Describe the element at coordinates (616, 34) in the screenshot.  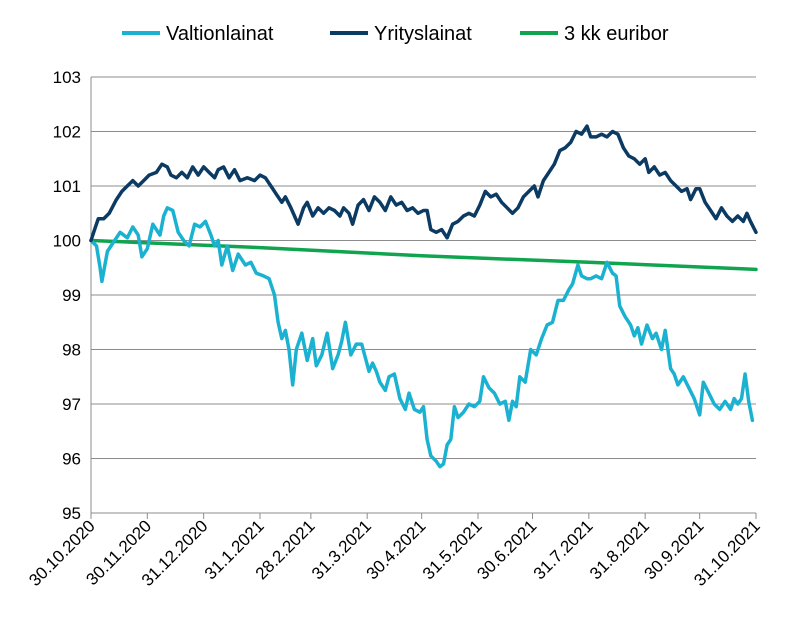
I see `legend-label: 3 kk euribor` at that location.